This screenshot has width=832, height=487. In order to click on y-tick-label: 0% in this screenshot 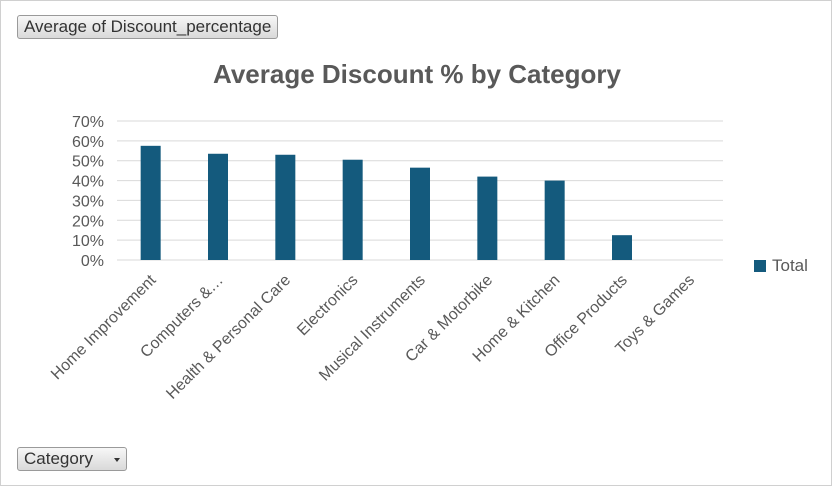, I will do `click(92, 261)`.